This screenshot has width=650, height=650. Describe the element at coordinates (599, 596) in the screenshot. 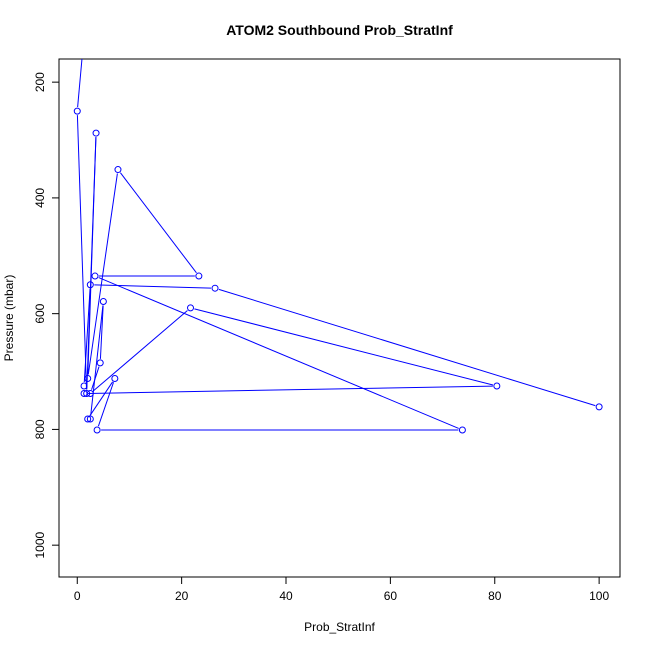

I see `x-tick-label: 100` at that location.